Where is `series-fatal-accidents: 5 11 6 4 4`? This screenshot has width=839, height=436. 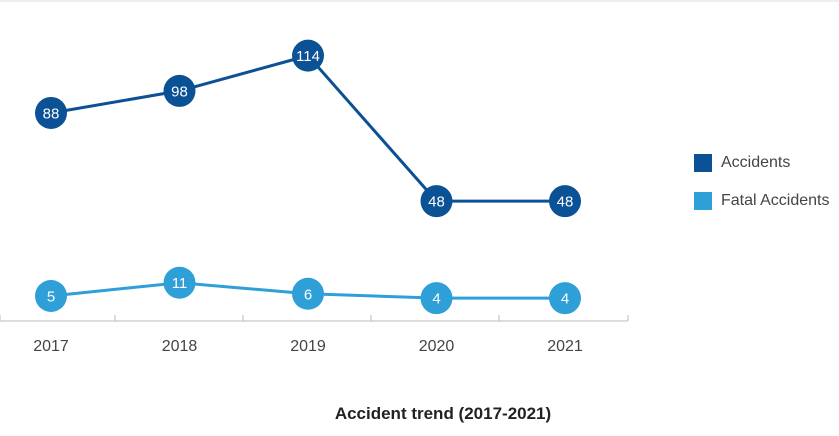 series-fatal-accidents: 5 11 6 4 4 is located at coordinates (308, 290).